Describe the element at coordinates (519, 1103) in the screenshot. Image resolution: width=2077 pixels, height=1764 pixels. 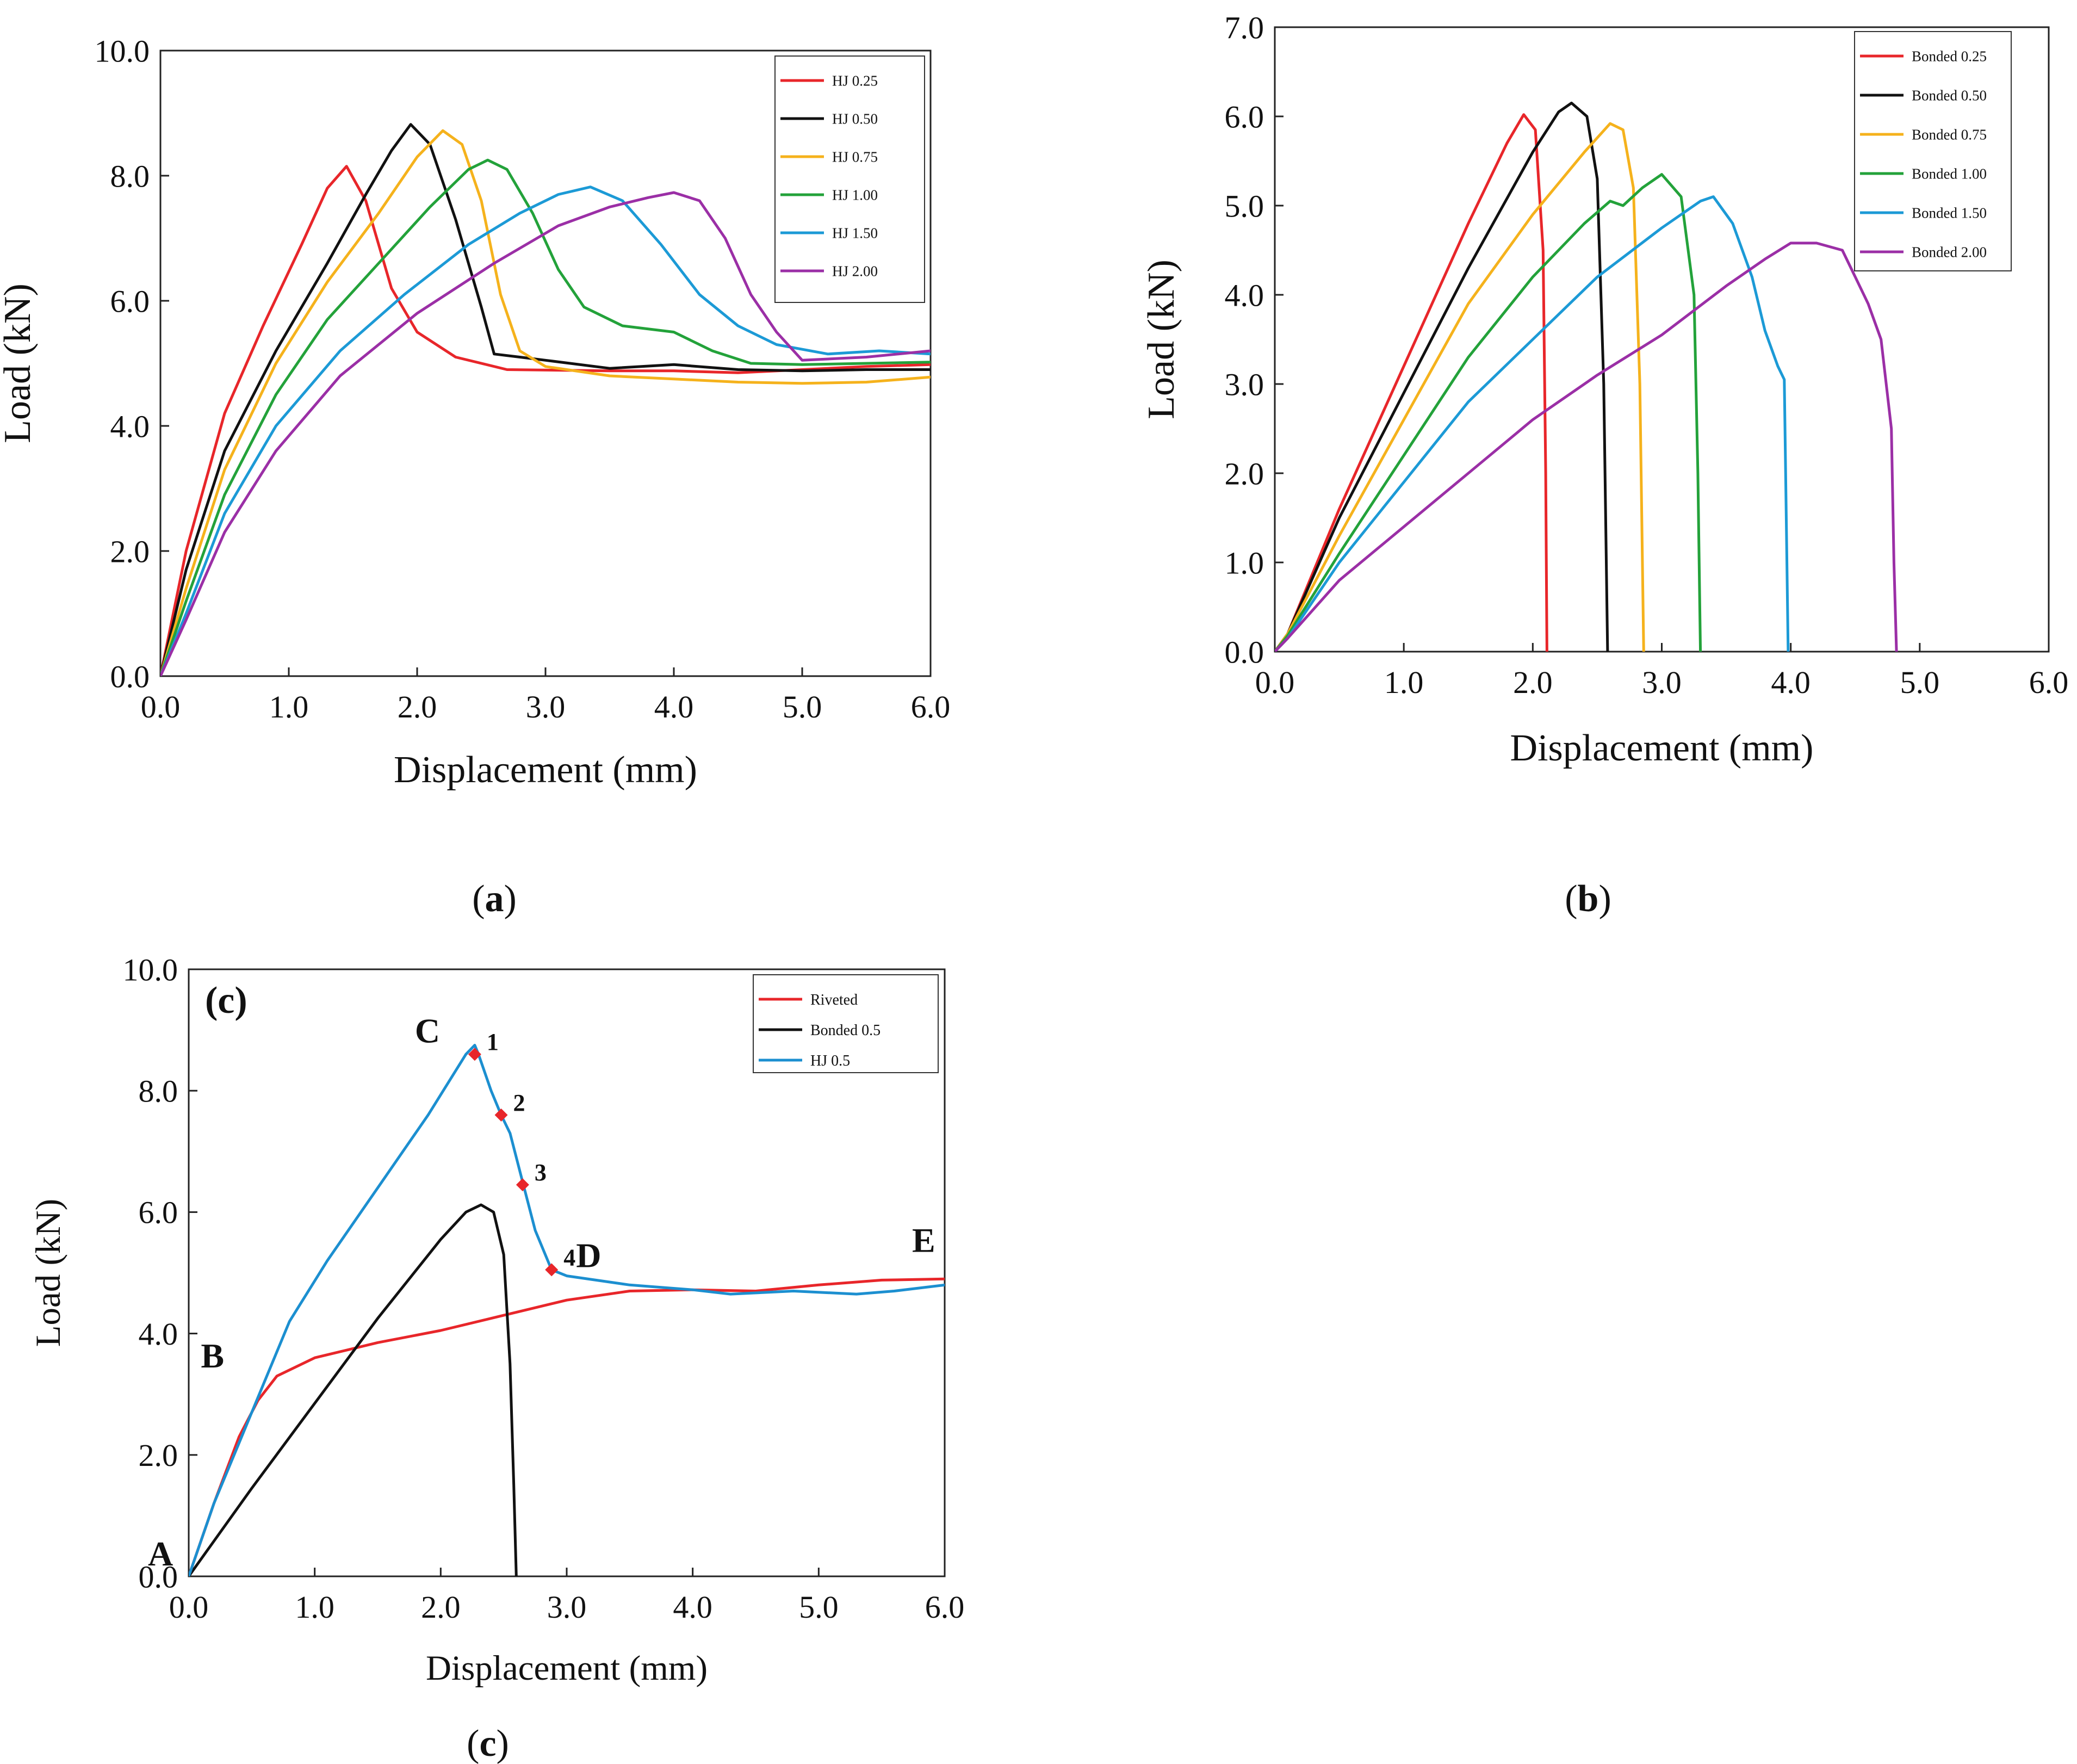
I see `stage-marker-label: 2` at that location.